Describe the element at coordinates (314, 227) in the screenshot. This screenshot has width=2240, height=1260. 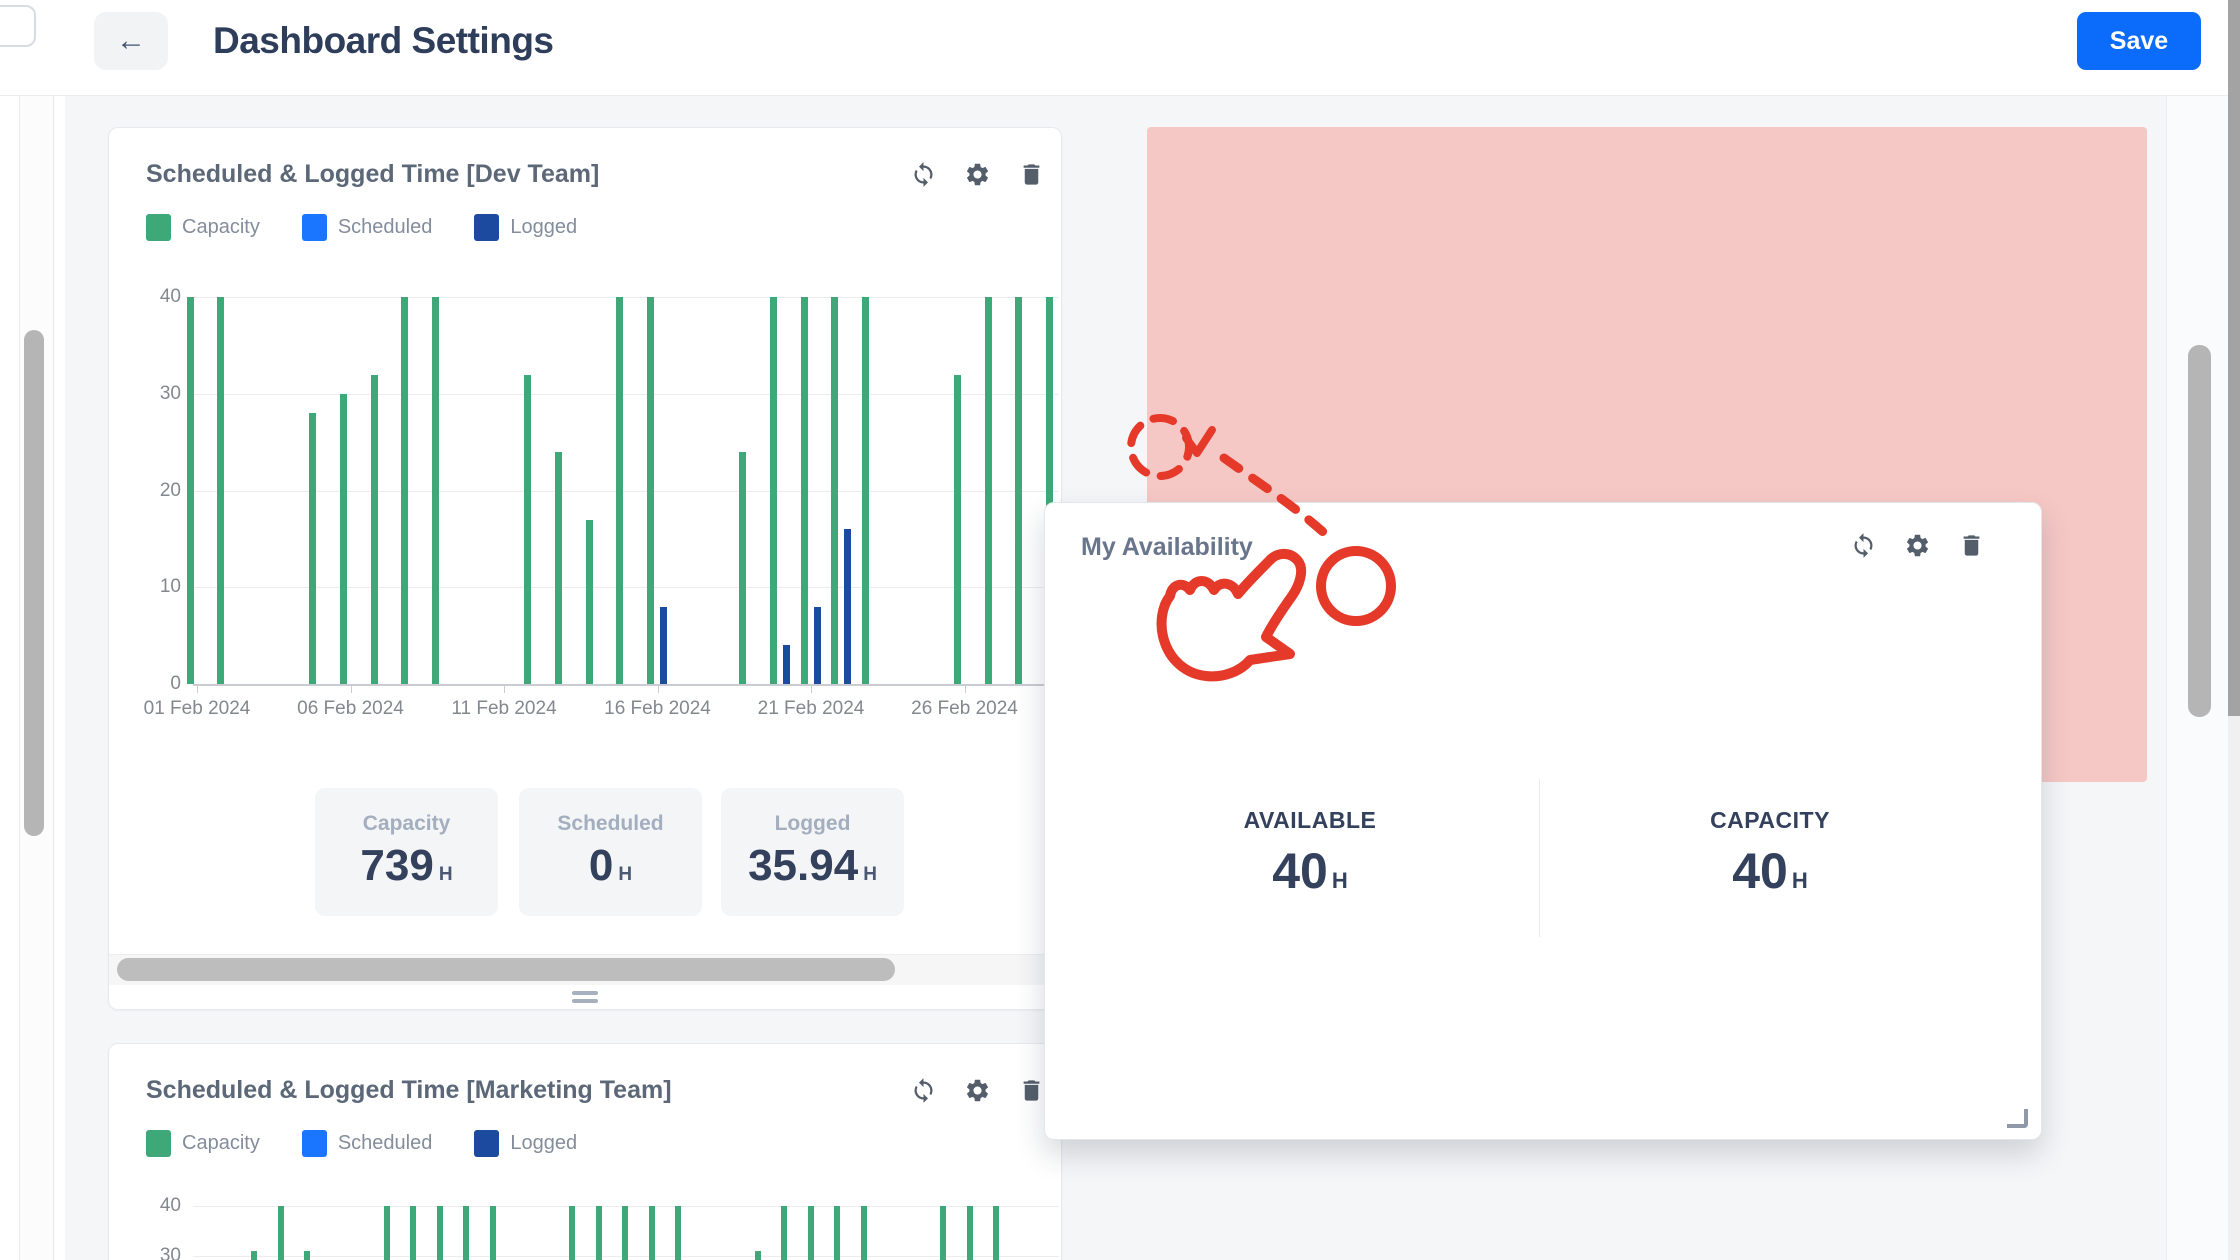
I see `scheduled-swatch-icon` at that location.